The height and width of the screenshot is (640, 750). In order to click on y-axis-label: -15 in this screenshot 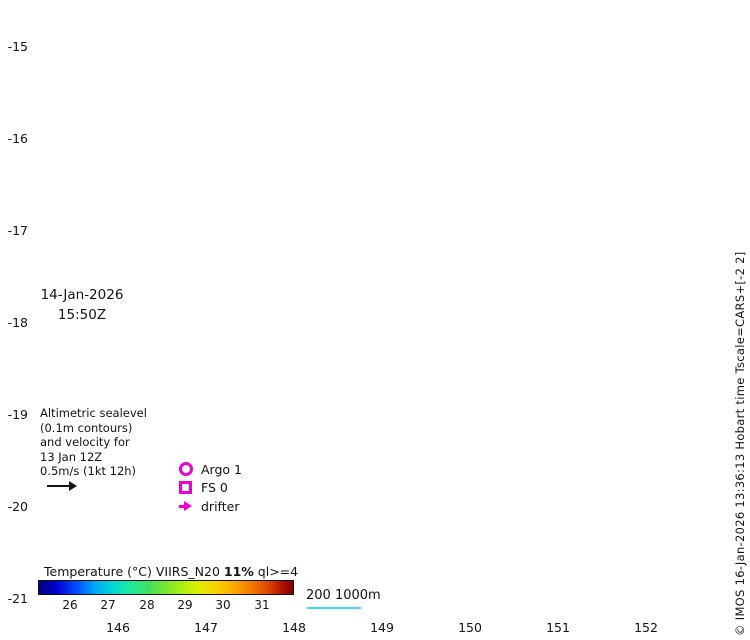, I will do `click(17, 46)`.